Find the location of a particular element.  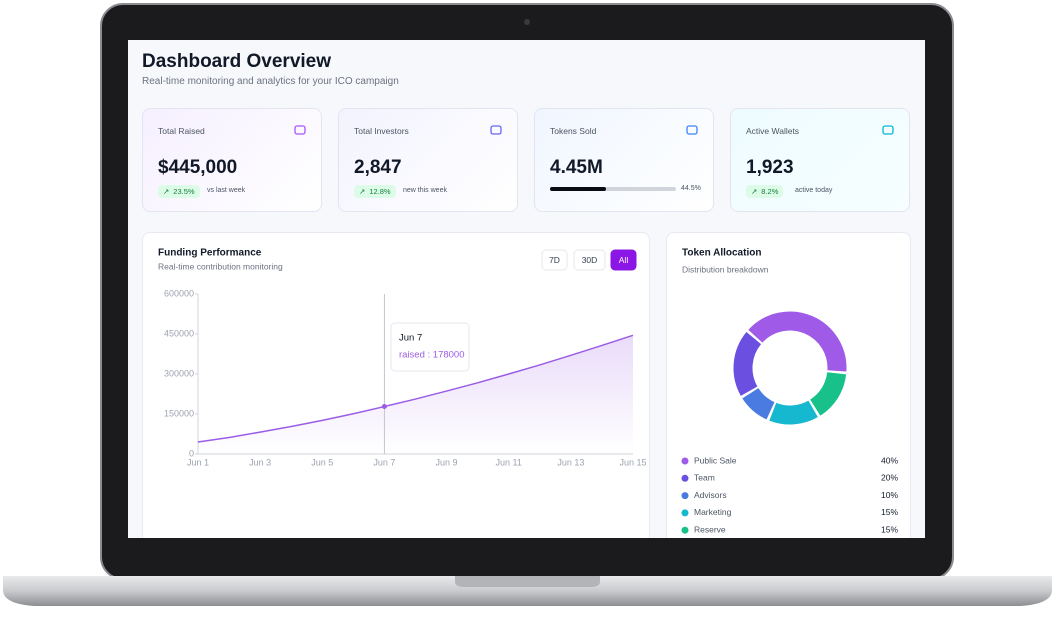

x-tick-label: Jun 3 is located at coordinates (260, 462).